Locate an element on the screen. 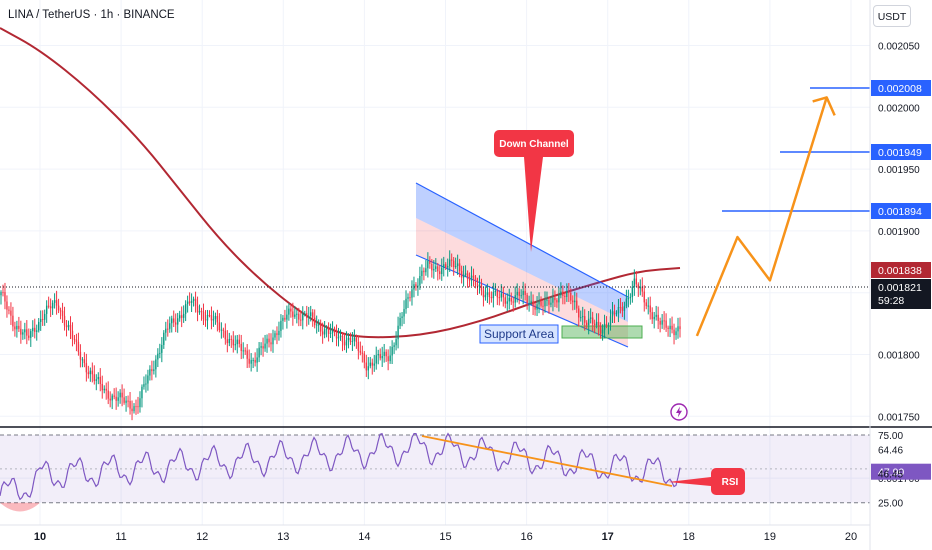  down-channel is located at coordinates (529, 265).